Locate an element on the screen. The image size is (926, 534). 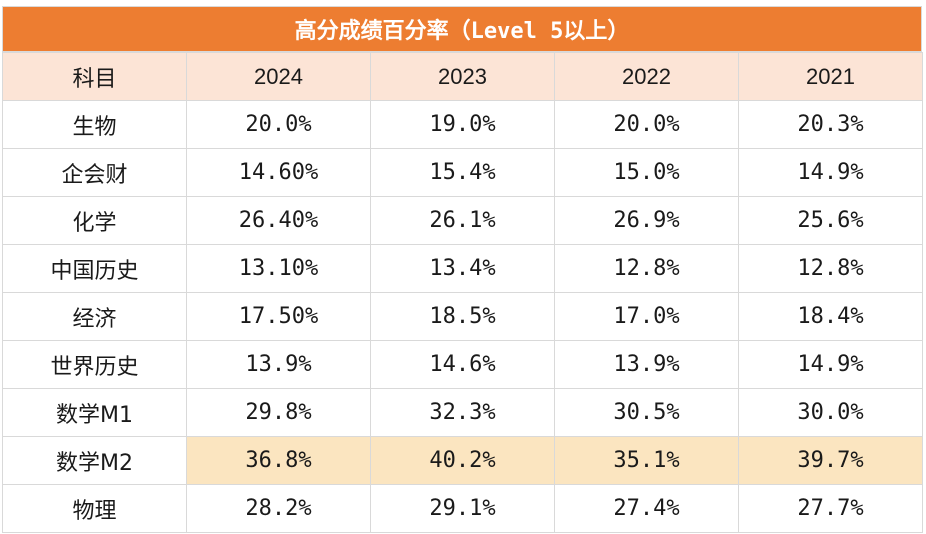
subject-cell: 数学M2 is located at coordinates (94, 460).